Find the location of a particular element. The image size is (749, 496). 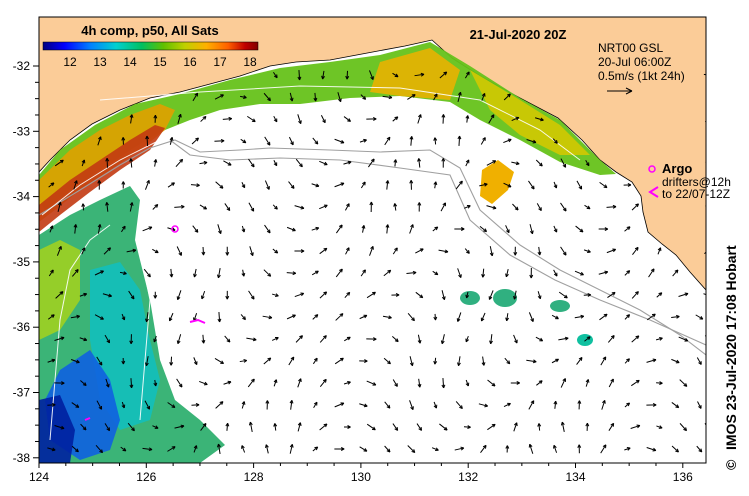

drifters-label: drifters@12h is located at coordinates (696, 182).